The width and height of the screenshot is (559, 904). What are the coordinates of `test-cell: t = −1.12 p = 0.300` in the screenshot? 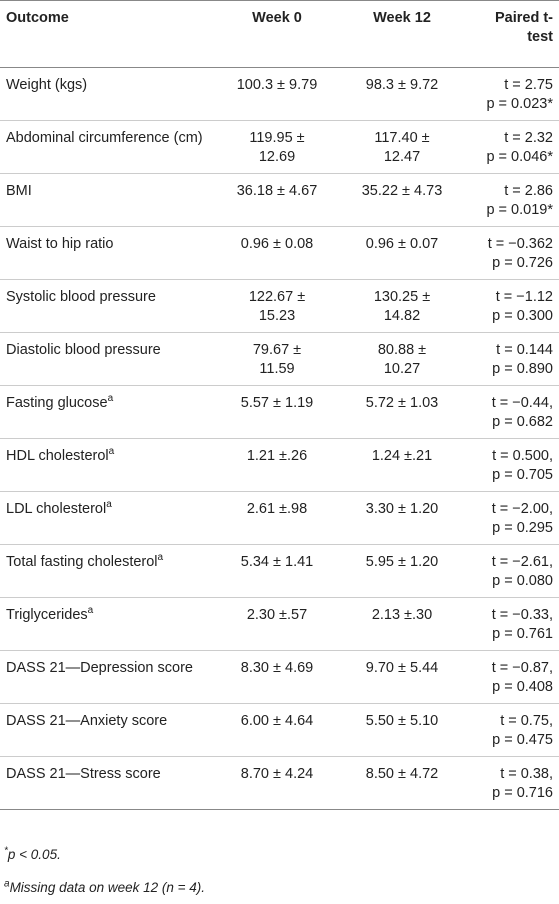 It's located at (510, 306).